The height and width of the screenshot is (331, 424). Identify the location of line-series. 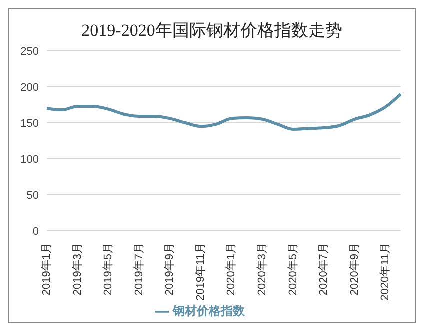
(224, 111).